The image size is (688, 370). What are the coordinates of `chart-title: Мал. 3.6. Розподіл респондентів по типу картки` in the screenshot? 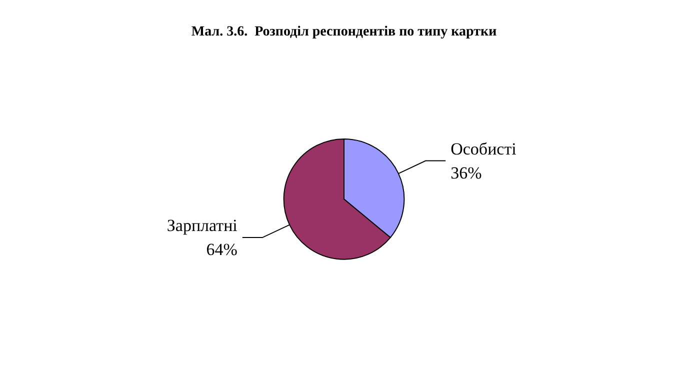 It's located at (344, 32).